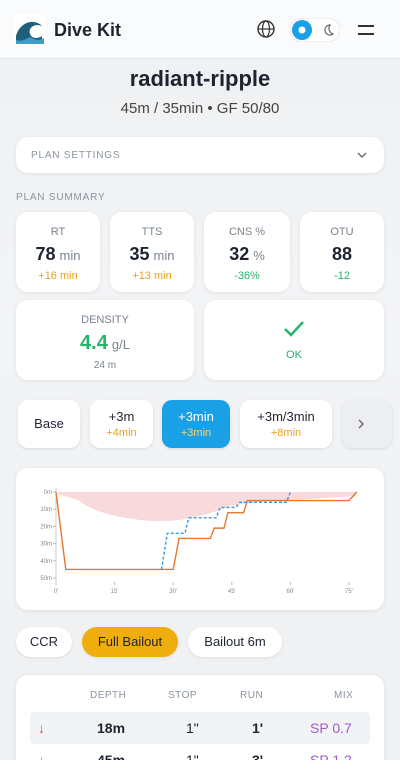 This screenshot has width=400, height=760. I want to click on stat-delta: -36%, so click(247, 276).